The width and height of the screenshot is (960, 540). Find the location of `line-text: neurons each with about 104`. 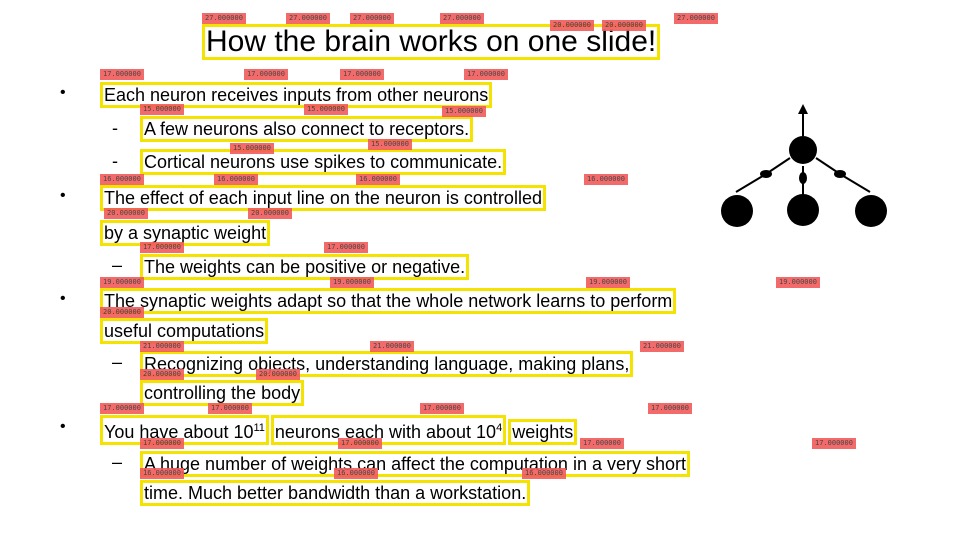

line-text: neurons each with about 104 is located at coordinates (388, 430).